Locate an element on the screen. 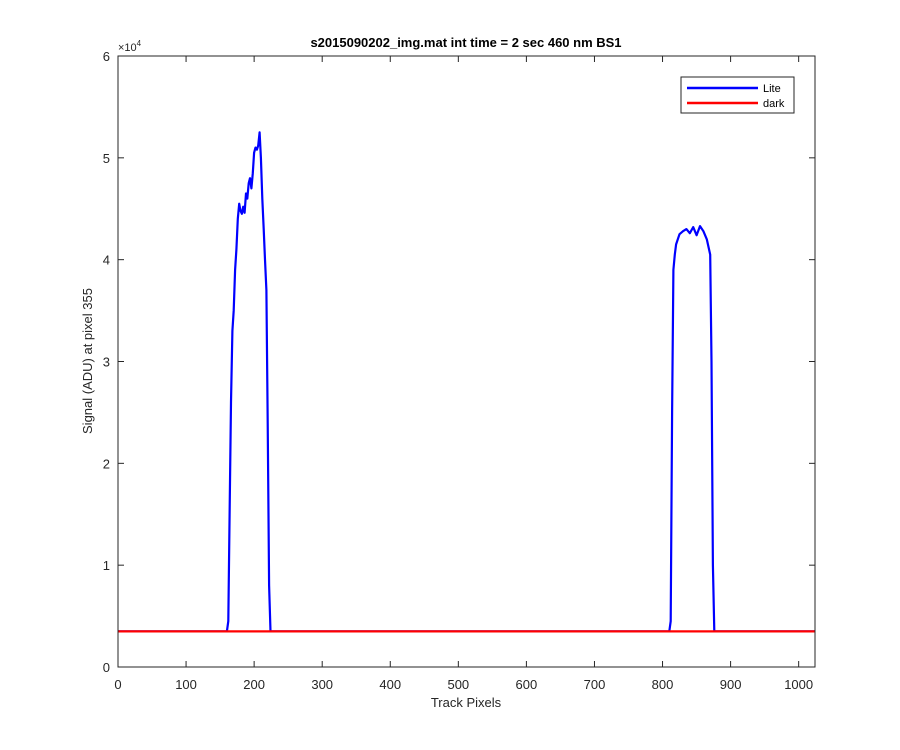  x-tick-label: 900 is located at coordinates (731, 684).